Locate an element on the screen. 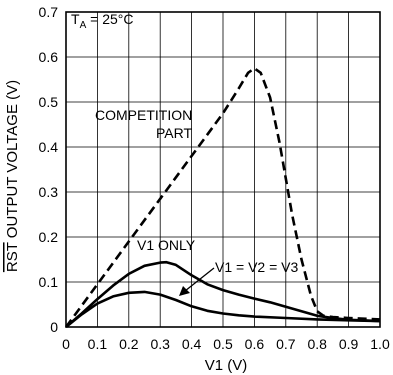  y-tick-label: 0.3 is located at coordinates (49, 192).